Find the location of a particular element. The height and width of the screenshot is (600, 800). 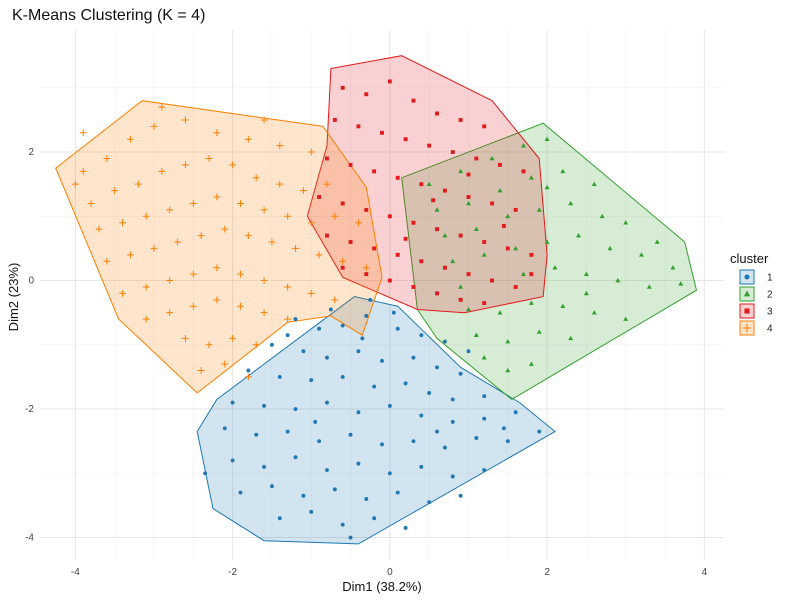

cluster-3-hull is located at coordinates (427, 184).